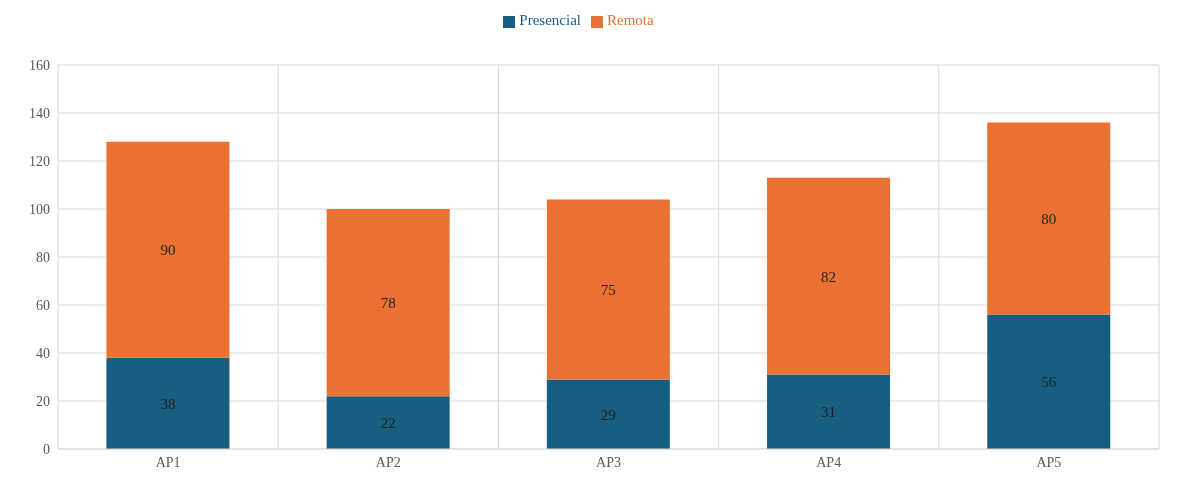 The height and width of the screenshot is (486, 1177). What do you see at coordinates (168, 462) in the screenshot?
I see `x-tick-label: AP1` at bounding box center [168, 462].